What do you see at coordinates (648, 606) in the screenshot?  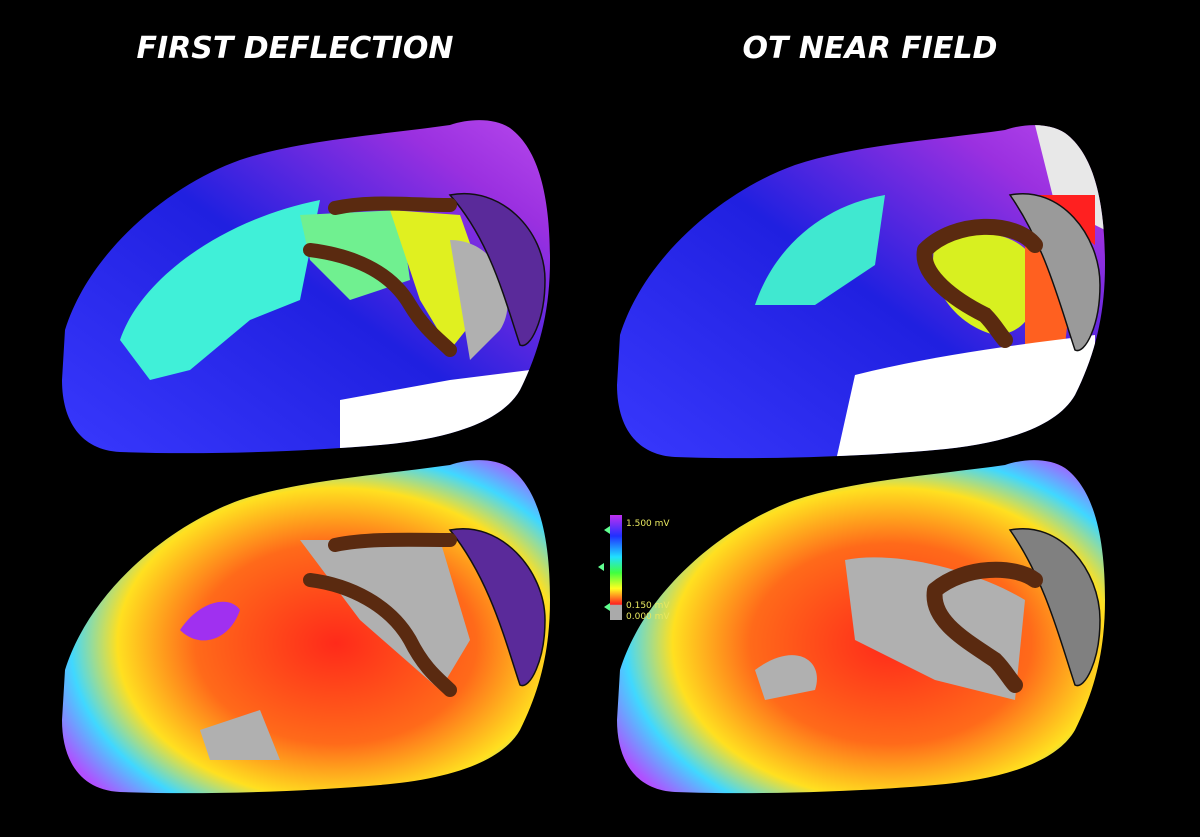 I see `scale-label: 0.150 mV` at bounding box center [648, 606].